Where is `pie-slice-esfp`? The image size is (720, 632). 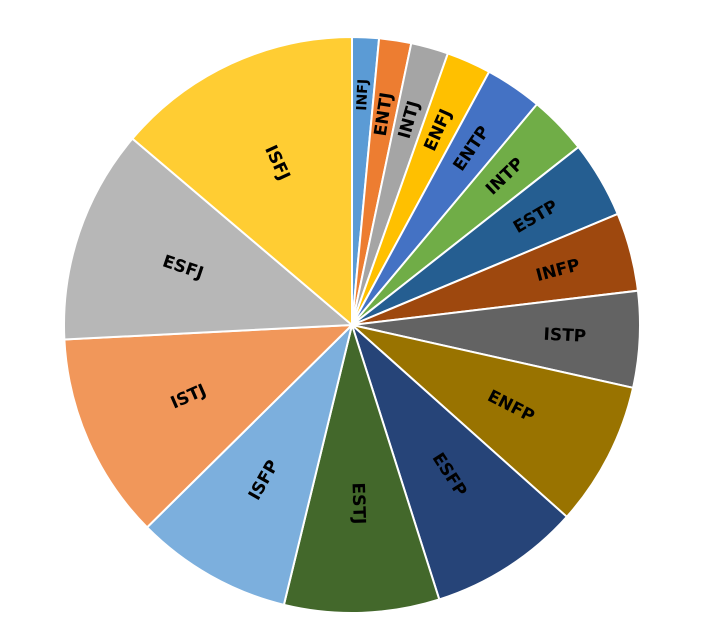
pie-slice-esfp is located at coordinates (459, 461).